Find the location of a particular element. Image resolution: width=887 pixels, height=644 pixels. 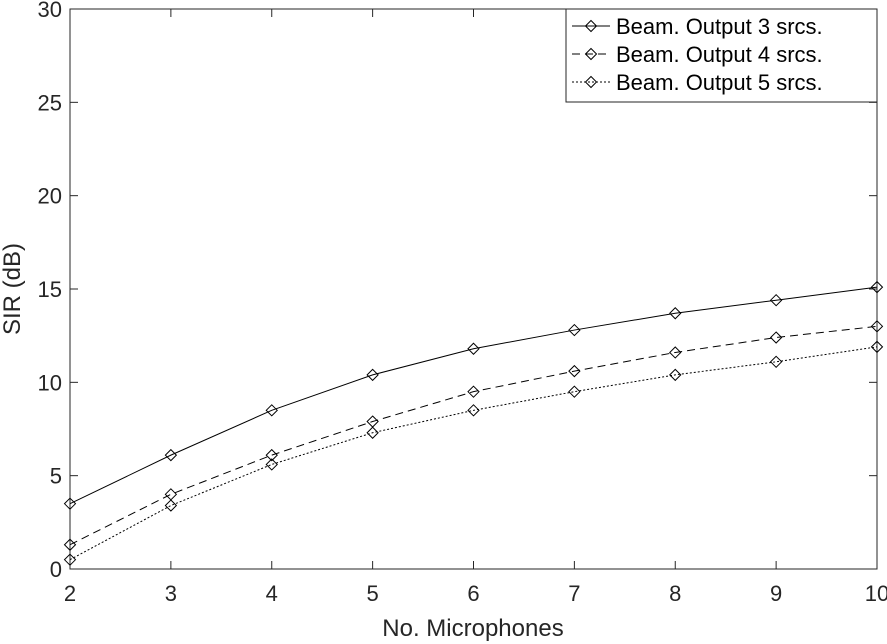

x-tick-label: 10 is located at coordinates (876, 593).